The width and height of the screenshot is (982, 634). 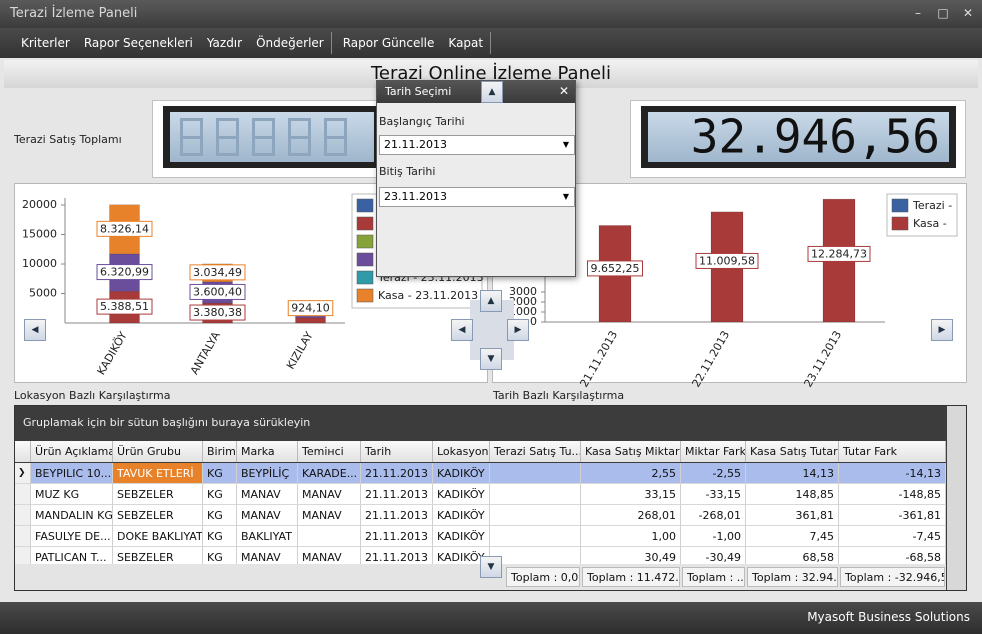 What do you see at coordinates (388, 43) in the screenshot?
I see `menu-item: Rapor Güncelle` at bounding box center [388, 43].